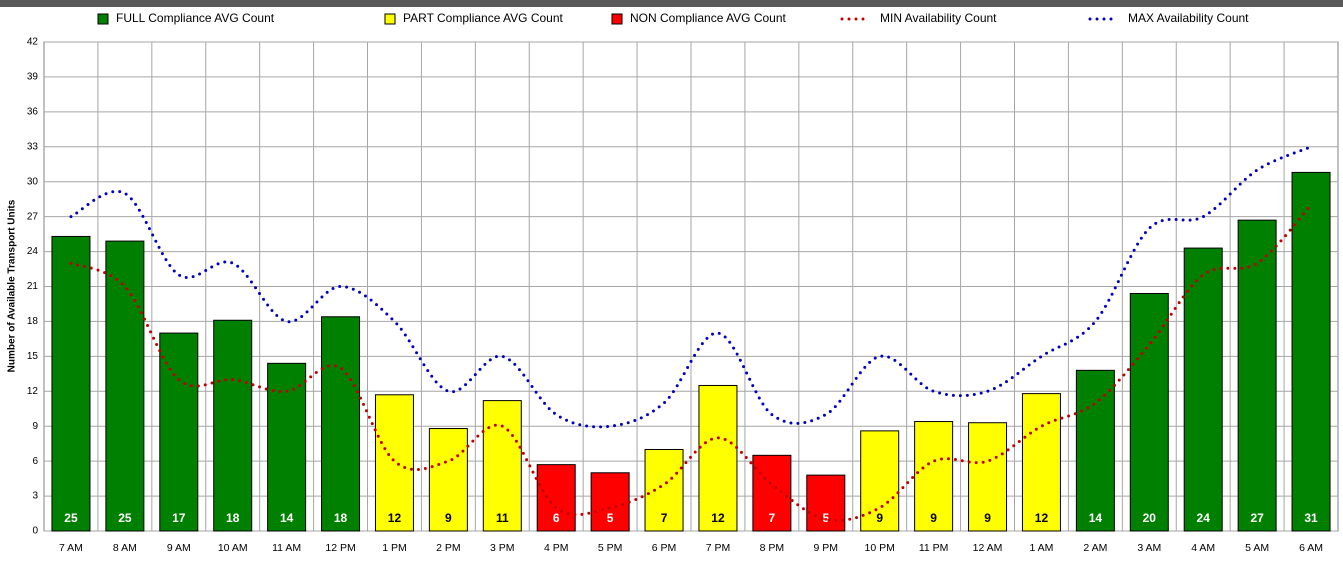 This screenshot has height=561, width=1343. What do you see at coordinates (1257, 548) in the screenshot?
I see `x-tick-label: 5 AM` at bounding box center [1257, 548].